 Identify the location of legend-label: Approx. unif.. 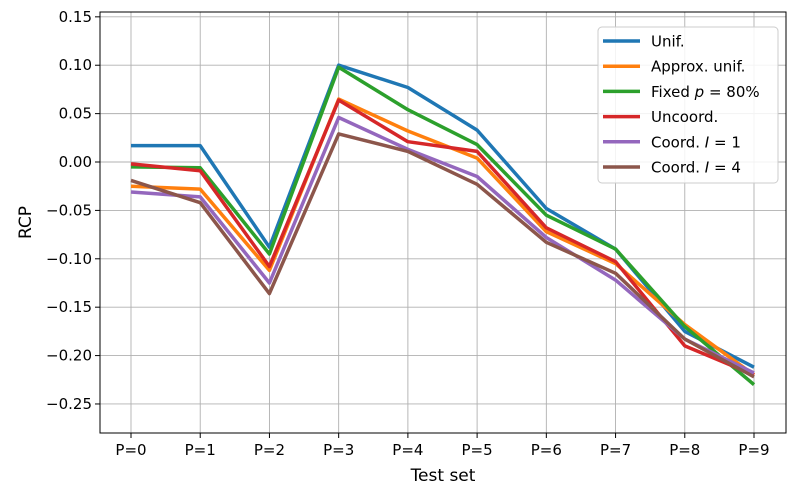
(698, 67).